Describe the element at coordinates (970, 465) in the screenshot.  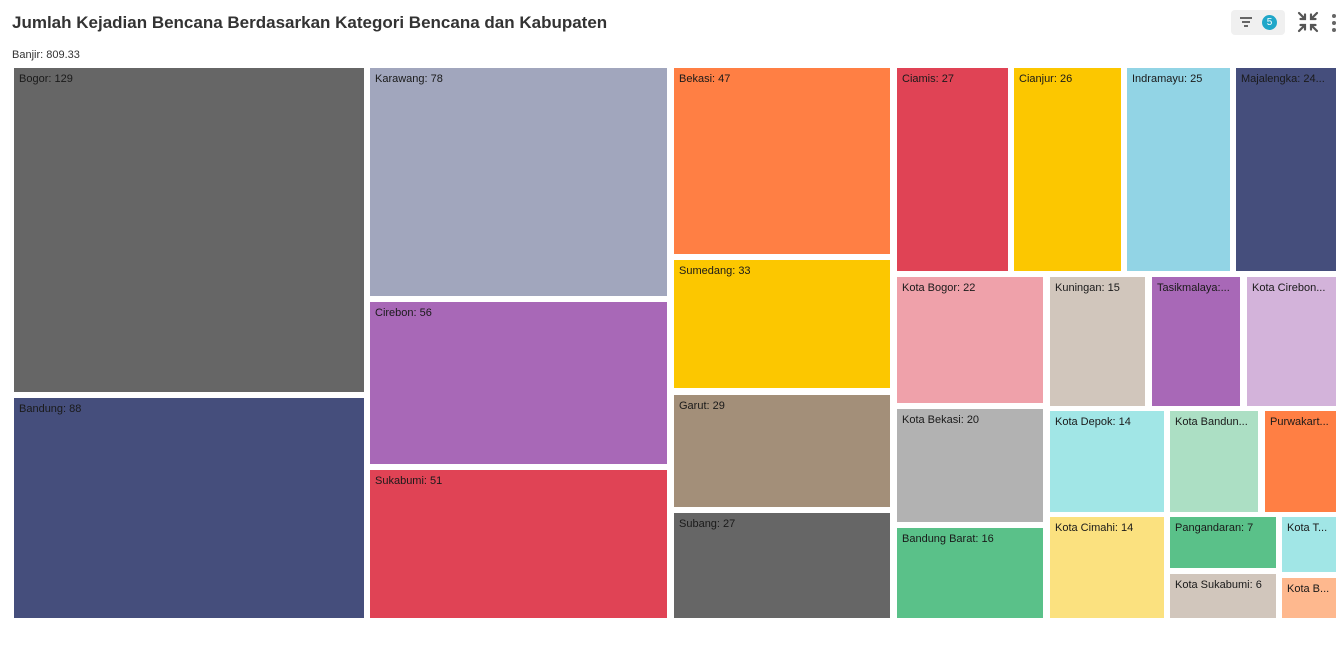
I see `treemap-cell-kota-bekasi` at that location.